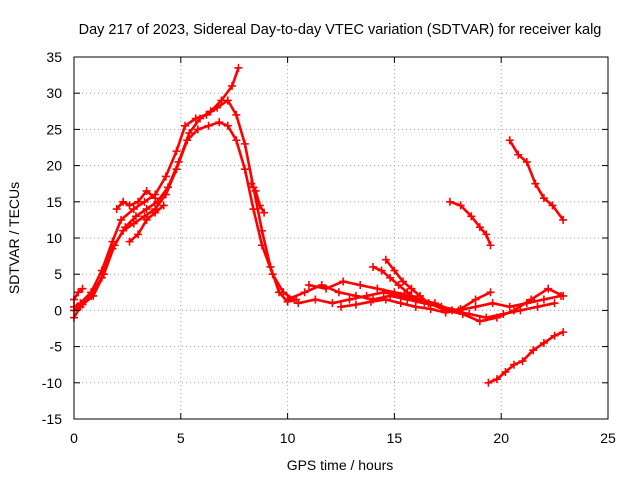 This screenshot has height=480, width=640. What do you see at coordinates (608, 438) in the screenshot?
I see `x-tick-label: 25` at bounding box center [608, 438].